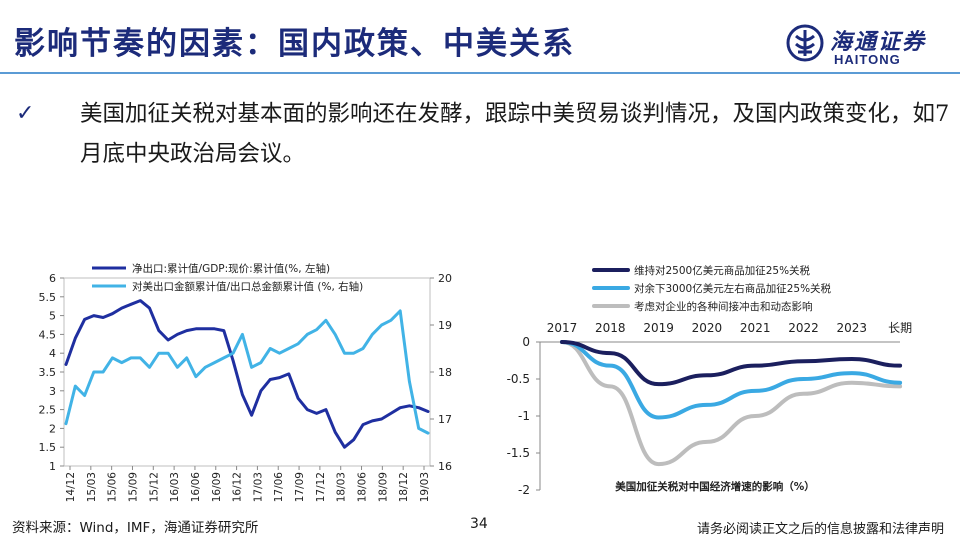 The image size is (960, 540). Describe the element at coordinates (755, 328) in the screenshot. I see `x-axis-tick-label: 2021` at that location.